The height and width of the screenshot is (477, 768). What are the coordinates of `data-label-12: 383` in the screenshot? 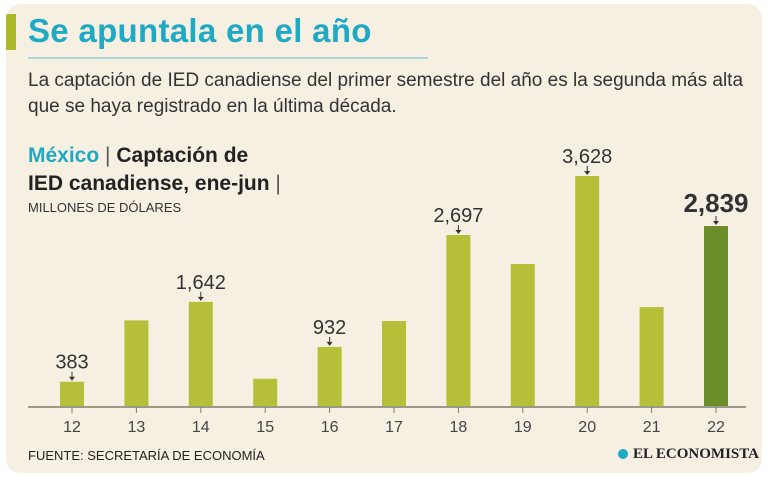 It's located at (71, 363).